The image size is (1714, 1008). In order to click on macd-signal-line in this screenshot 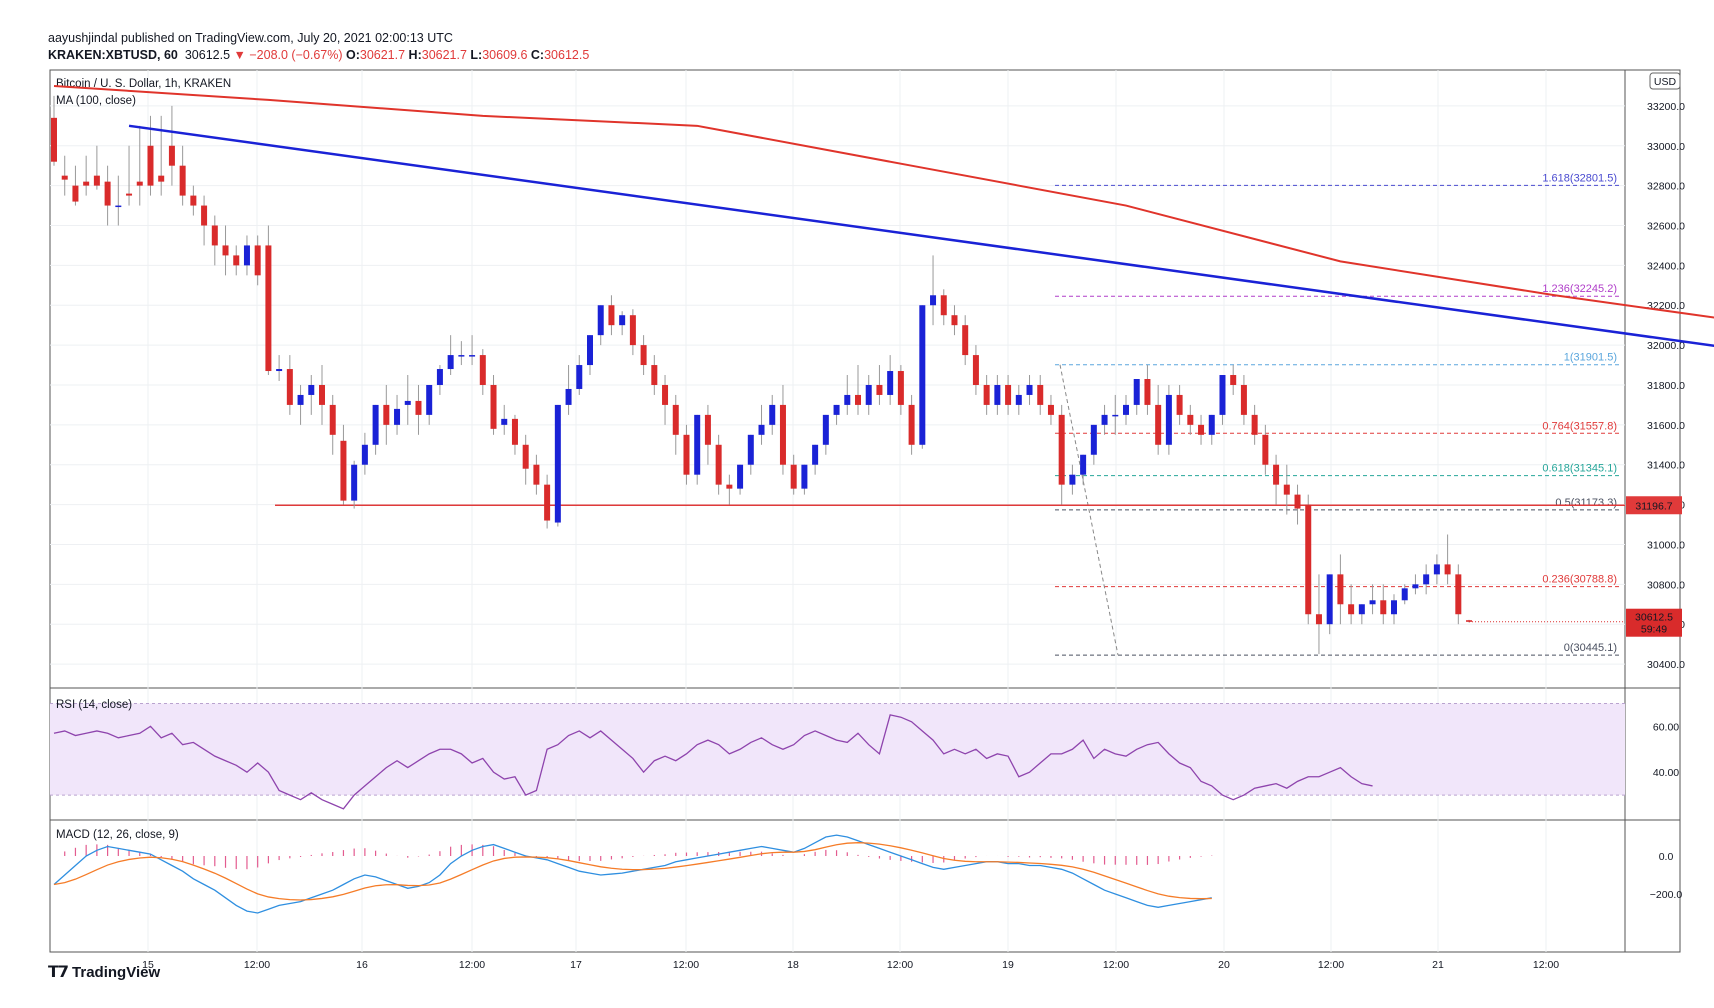, I will do `click(632, 871)`.